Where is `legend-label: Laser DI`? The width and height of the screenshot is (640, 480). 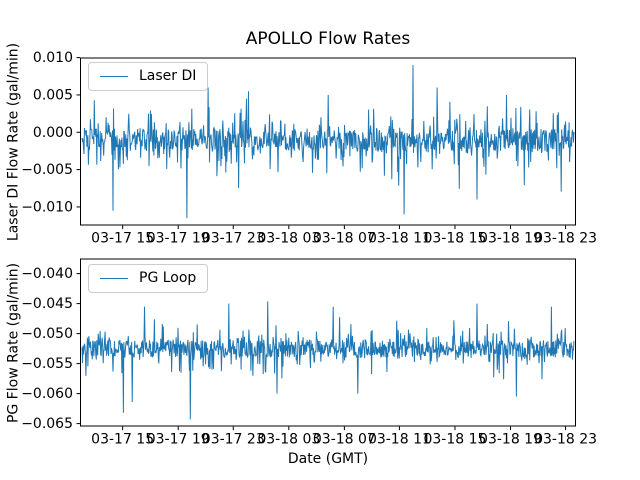 legend-label: Laser DI is located at coordinates (168, 76).